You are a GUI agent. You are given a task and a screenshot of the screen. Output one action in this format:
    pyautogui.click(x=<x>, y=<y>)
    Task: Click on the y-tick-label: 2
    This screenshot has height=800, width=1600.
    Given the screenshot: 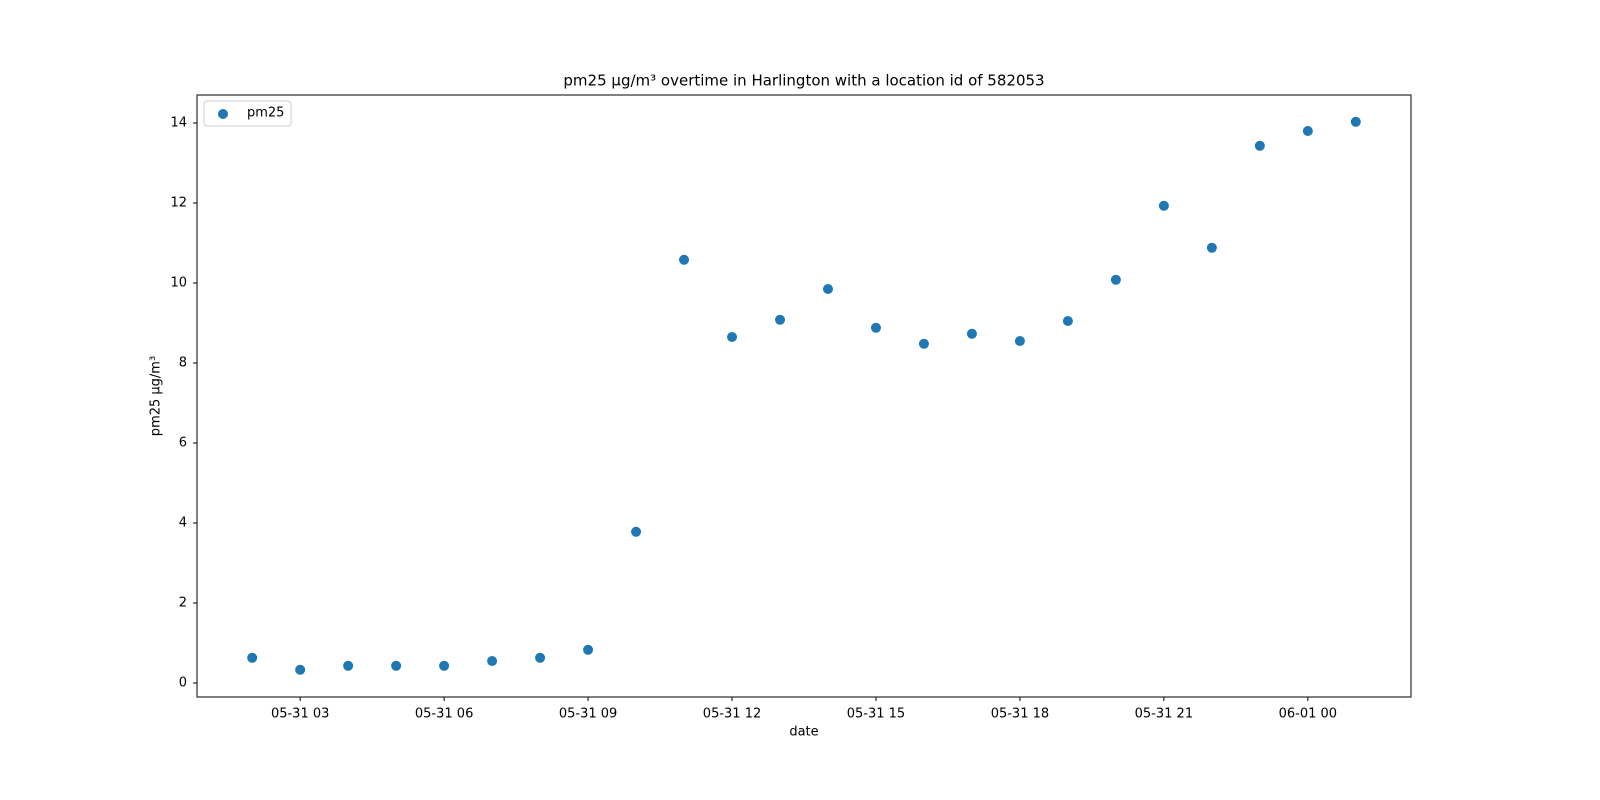 What is the action you would take?
    pyautogui.click(x=183, y=603)
    